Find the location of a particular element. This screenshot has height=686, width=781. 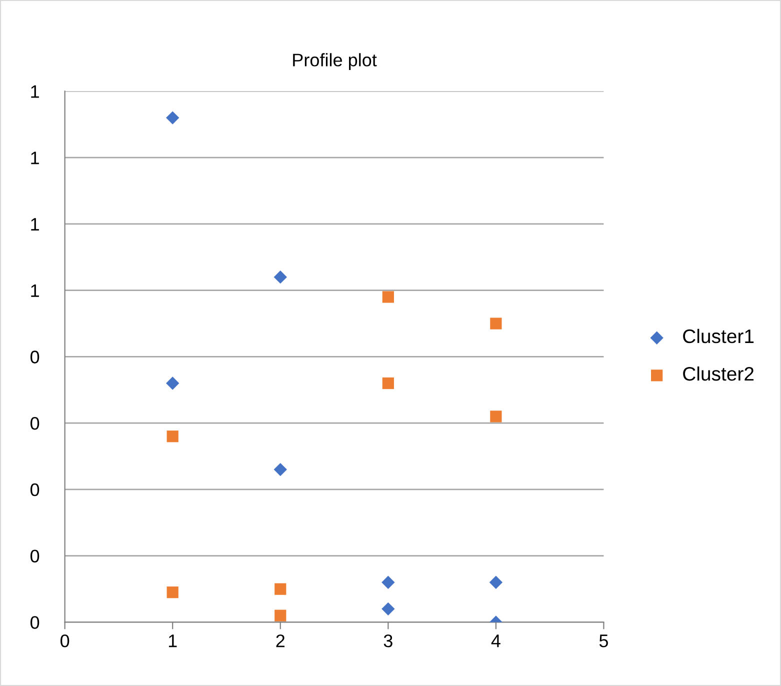

legend-label: Cluster2 is located at coordinates (718, 373).